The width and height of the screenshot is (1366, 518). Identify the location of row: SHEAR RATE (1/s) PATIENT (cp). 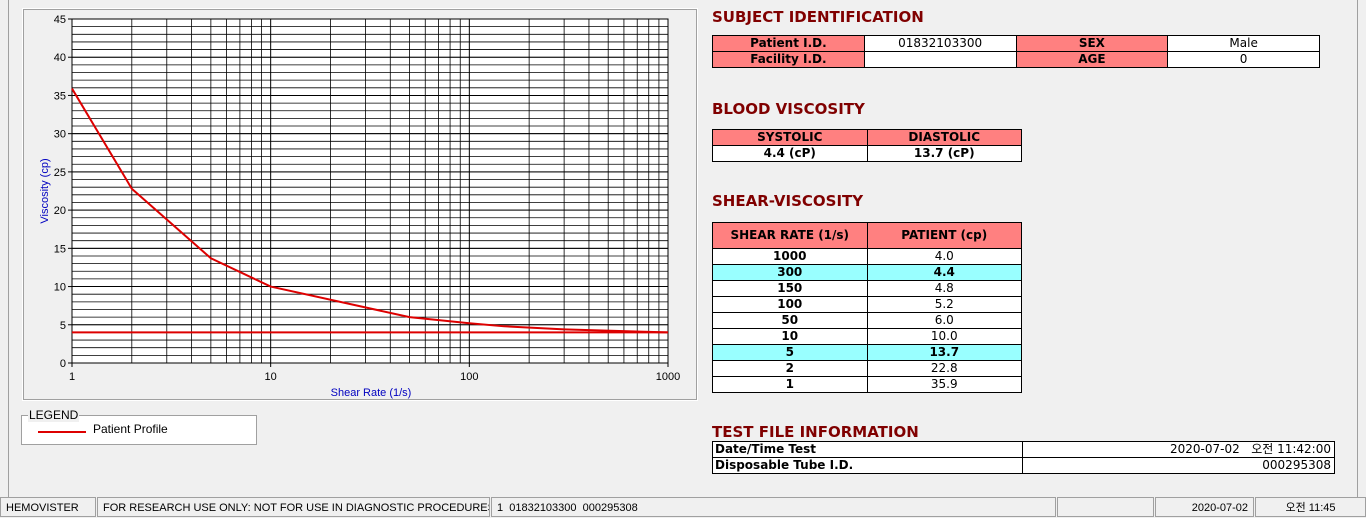
(867, 235).